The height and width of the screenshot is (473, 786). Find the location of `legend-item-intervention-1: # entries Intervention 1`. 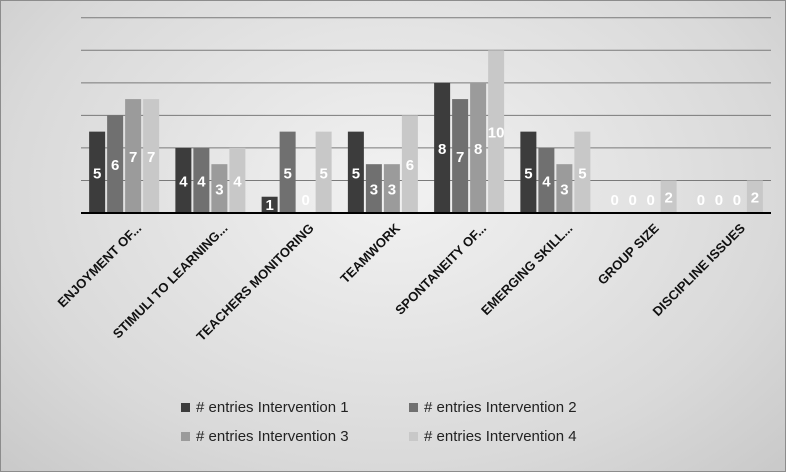

legend-item-intervention-1: # entries Intervention 1 is located at coordinates (295, 407).